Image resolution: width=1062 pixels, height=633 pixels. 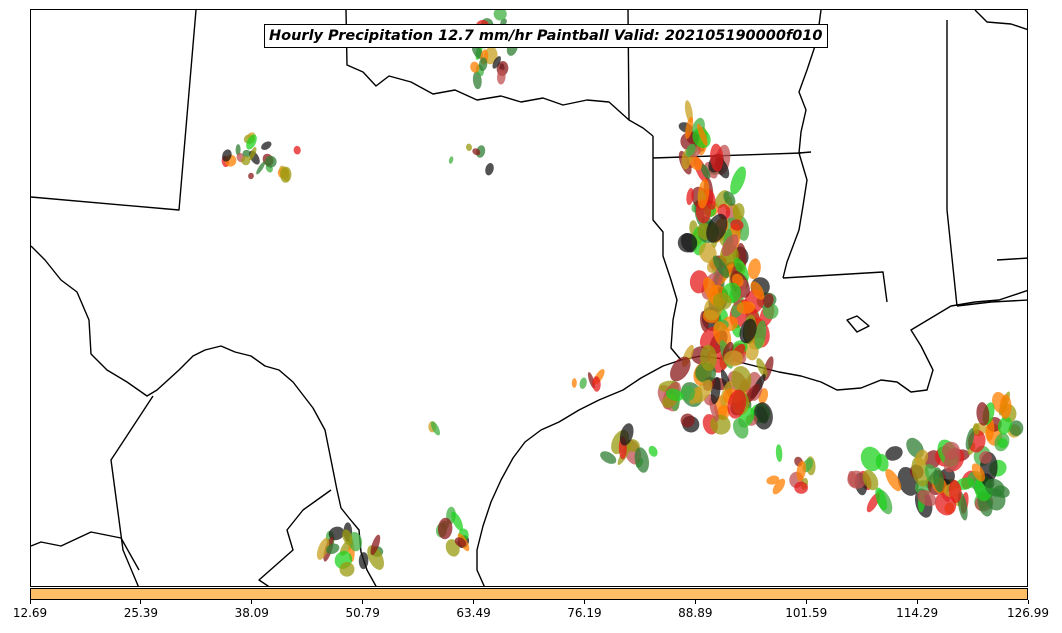 I want to click on colorbar, so click(x=529, y=594).